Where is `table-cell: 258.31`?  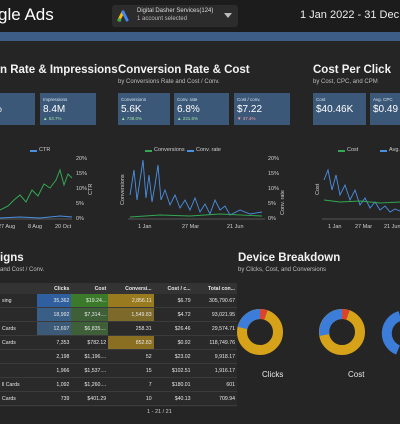 table-cell: 258.31 is located at coordinates (131, 328).